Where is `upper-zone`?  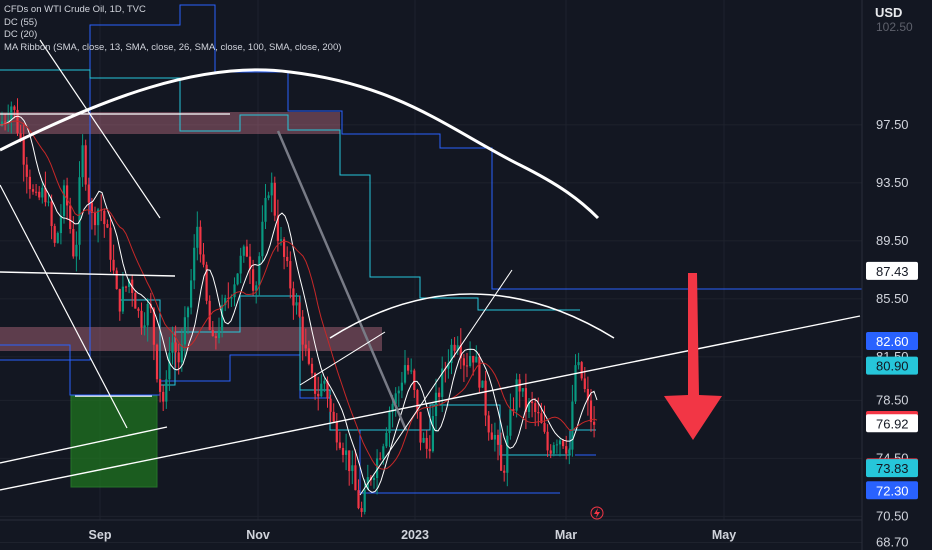 upper-zone is located at coordinates (170, 123).